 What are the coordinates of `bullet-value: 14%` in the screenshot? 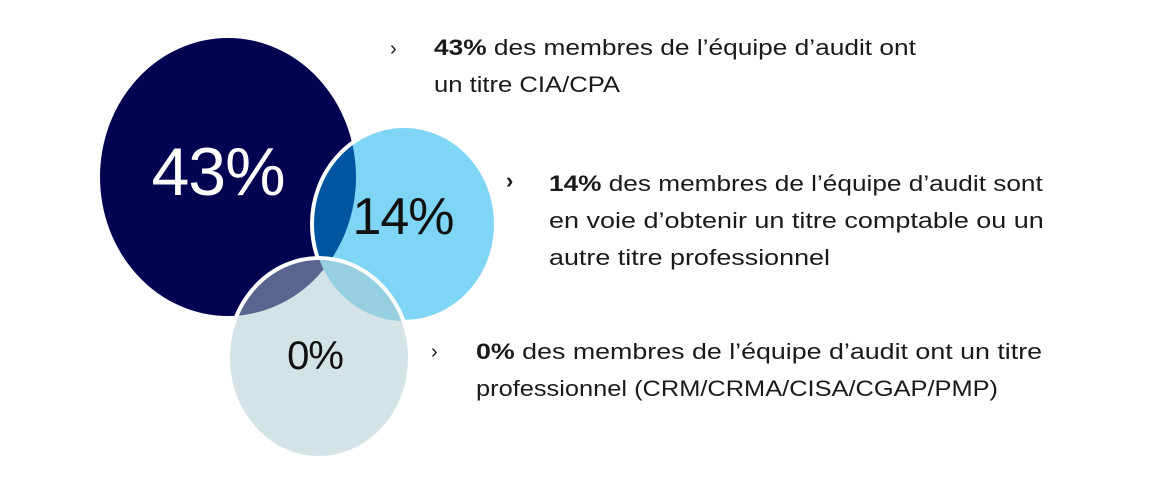 It's located at (575, 183).